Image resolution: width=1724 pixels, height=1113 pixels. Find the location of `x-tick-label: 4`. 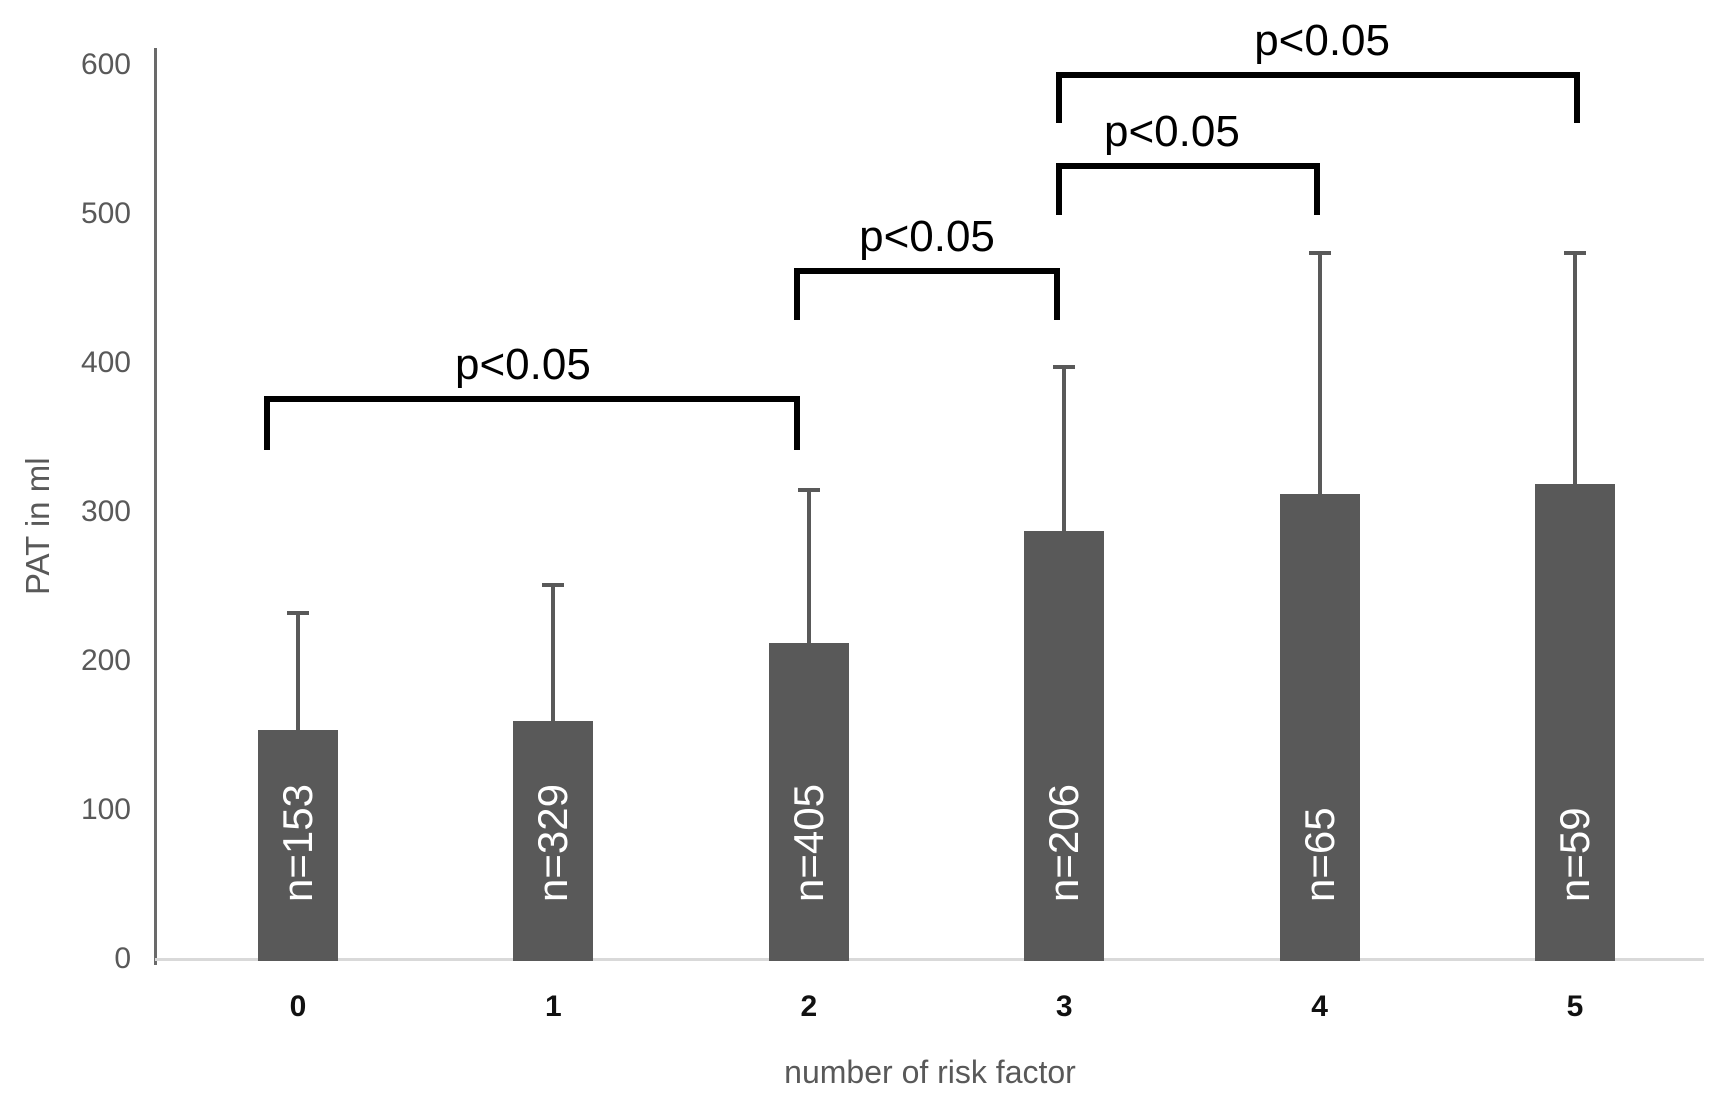

x-tick-label: 4 is located at coordinates (1319, 1006).